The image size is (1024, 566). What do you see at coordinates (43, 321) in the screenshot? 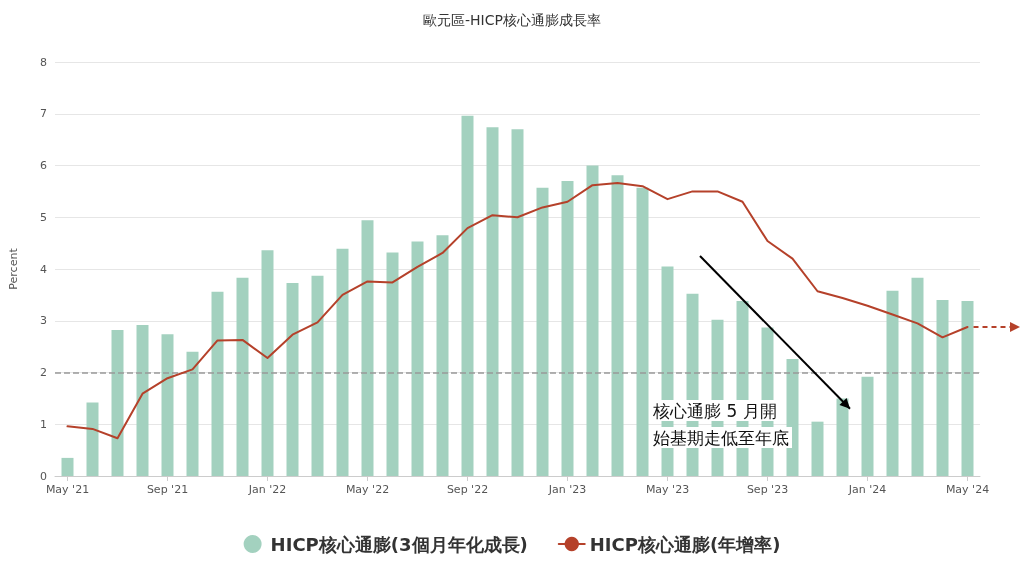
I see `y-tick-label: 3` at bounding box center [43, 321].